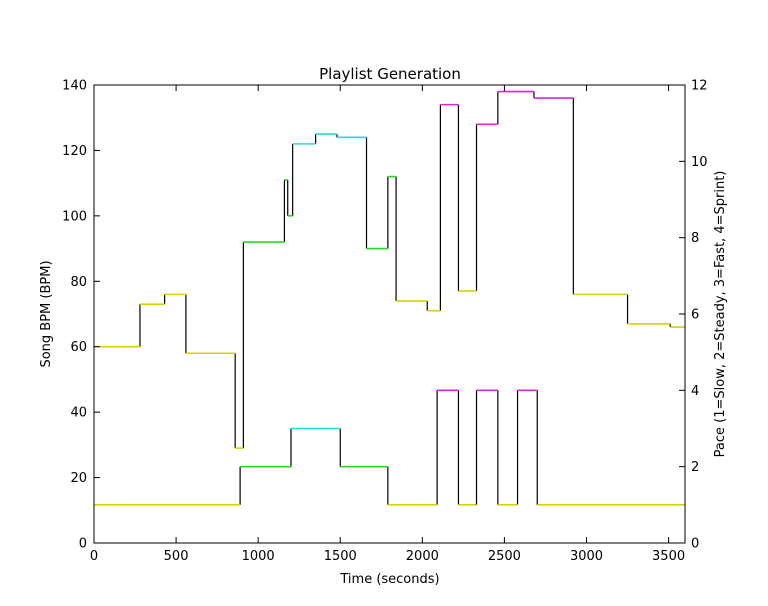 Image resolution: width=768 pixels, height=606 pixels. What do you see at coordinates (74, 216) in the screenshot?
I see `y-tick-label: 100` at bounding box center [74, 216].